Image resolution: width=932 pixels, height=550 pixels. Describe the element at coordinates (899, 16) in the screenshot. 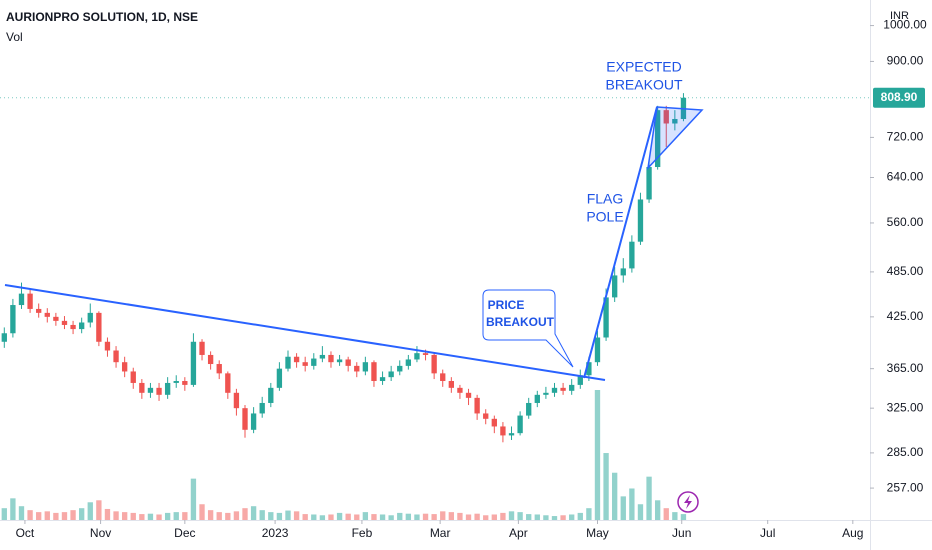

I see `currency-label: INR` at that location.